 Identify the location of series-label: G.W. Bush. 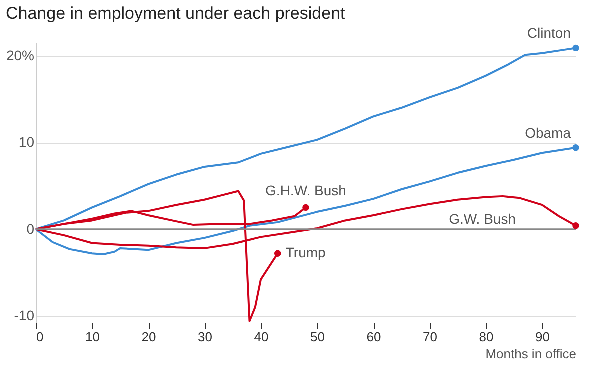
(482, 218).